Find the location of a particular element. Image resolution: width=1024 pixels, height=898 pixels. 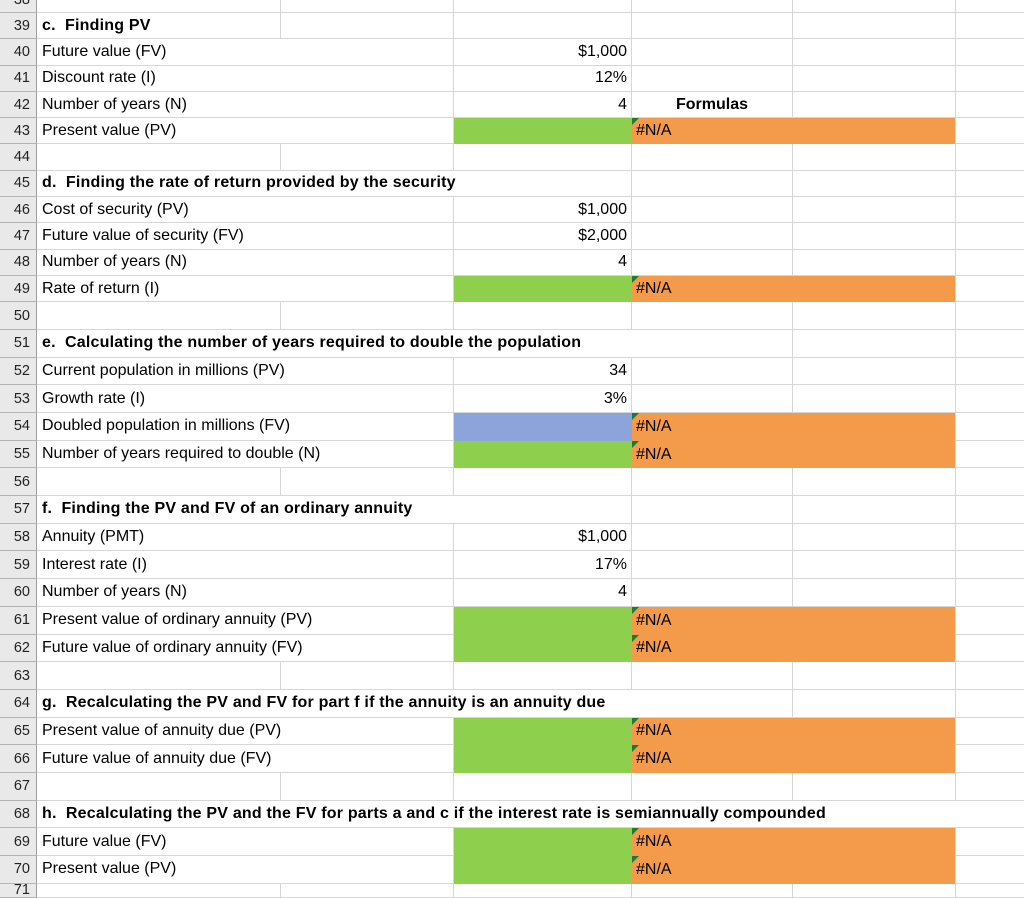

cell-f47 is located at coordinates (990, 236).